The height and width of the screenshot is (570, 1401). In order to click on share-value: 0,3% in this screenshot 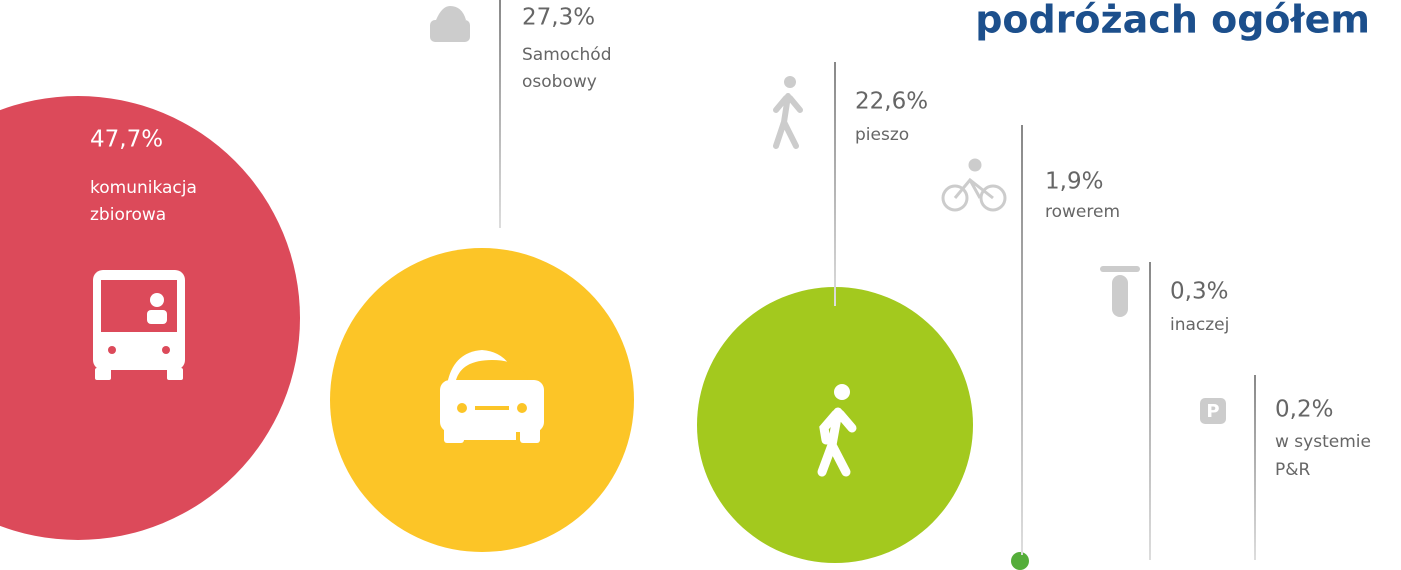, I will do `click(1199, 292)`.